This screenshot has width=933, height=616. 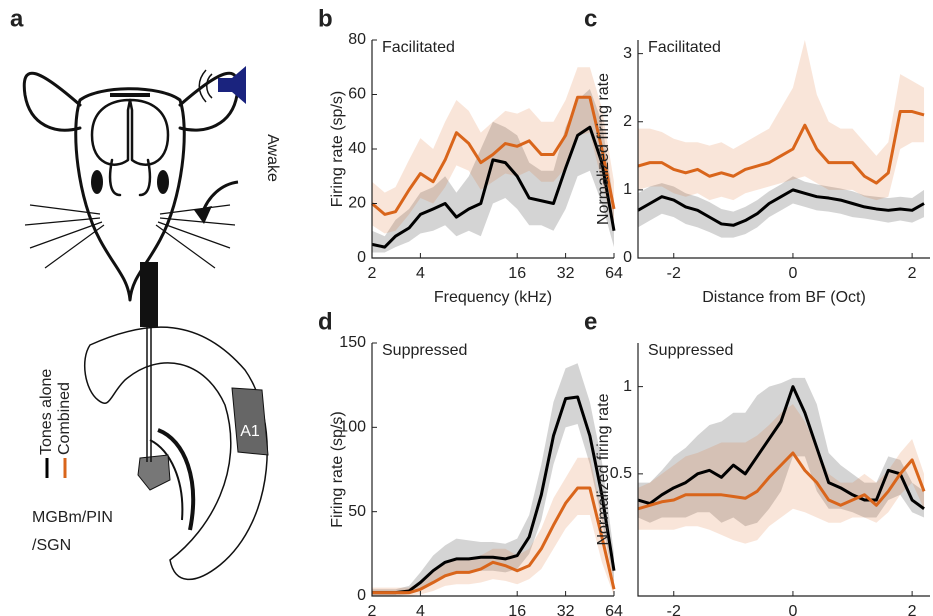 I want to click on y-tick-label: 3, so click(x=627, y=53).